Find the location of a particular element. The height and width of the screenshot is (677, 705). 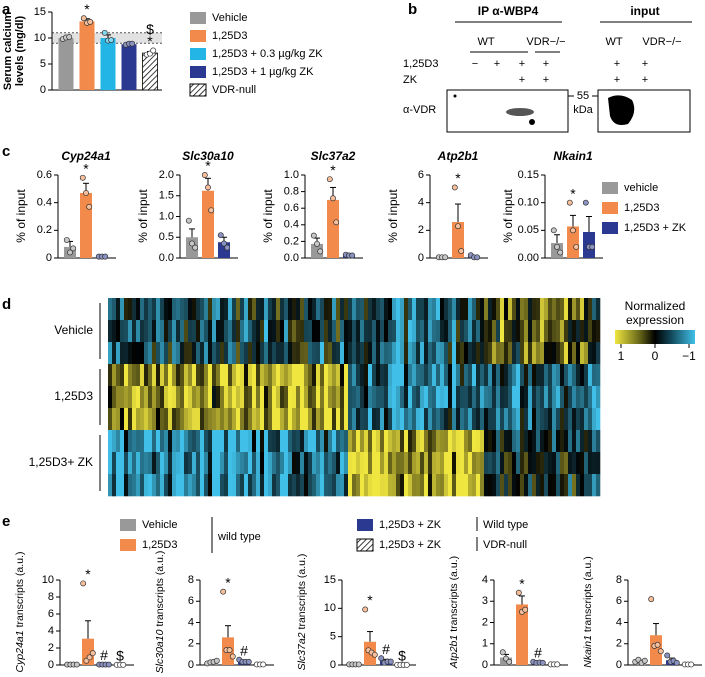

blot-title: input is located at coordinates (644, 11).